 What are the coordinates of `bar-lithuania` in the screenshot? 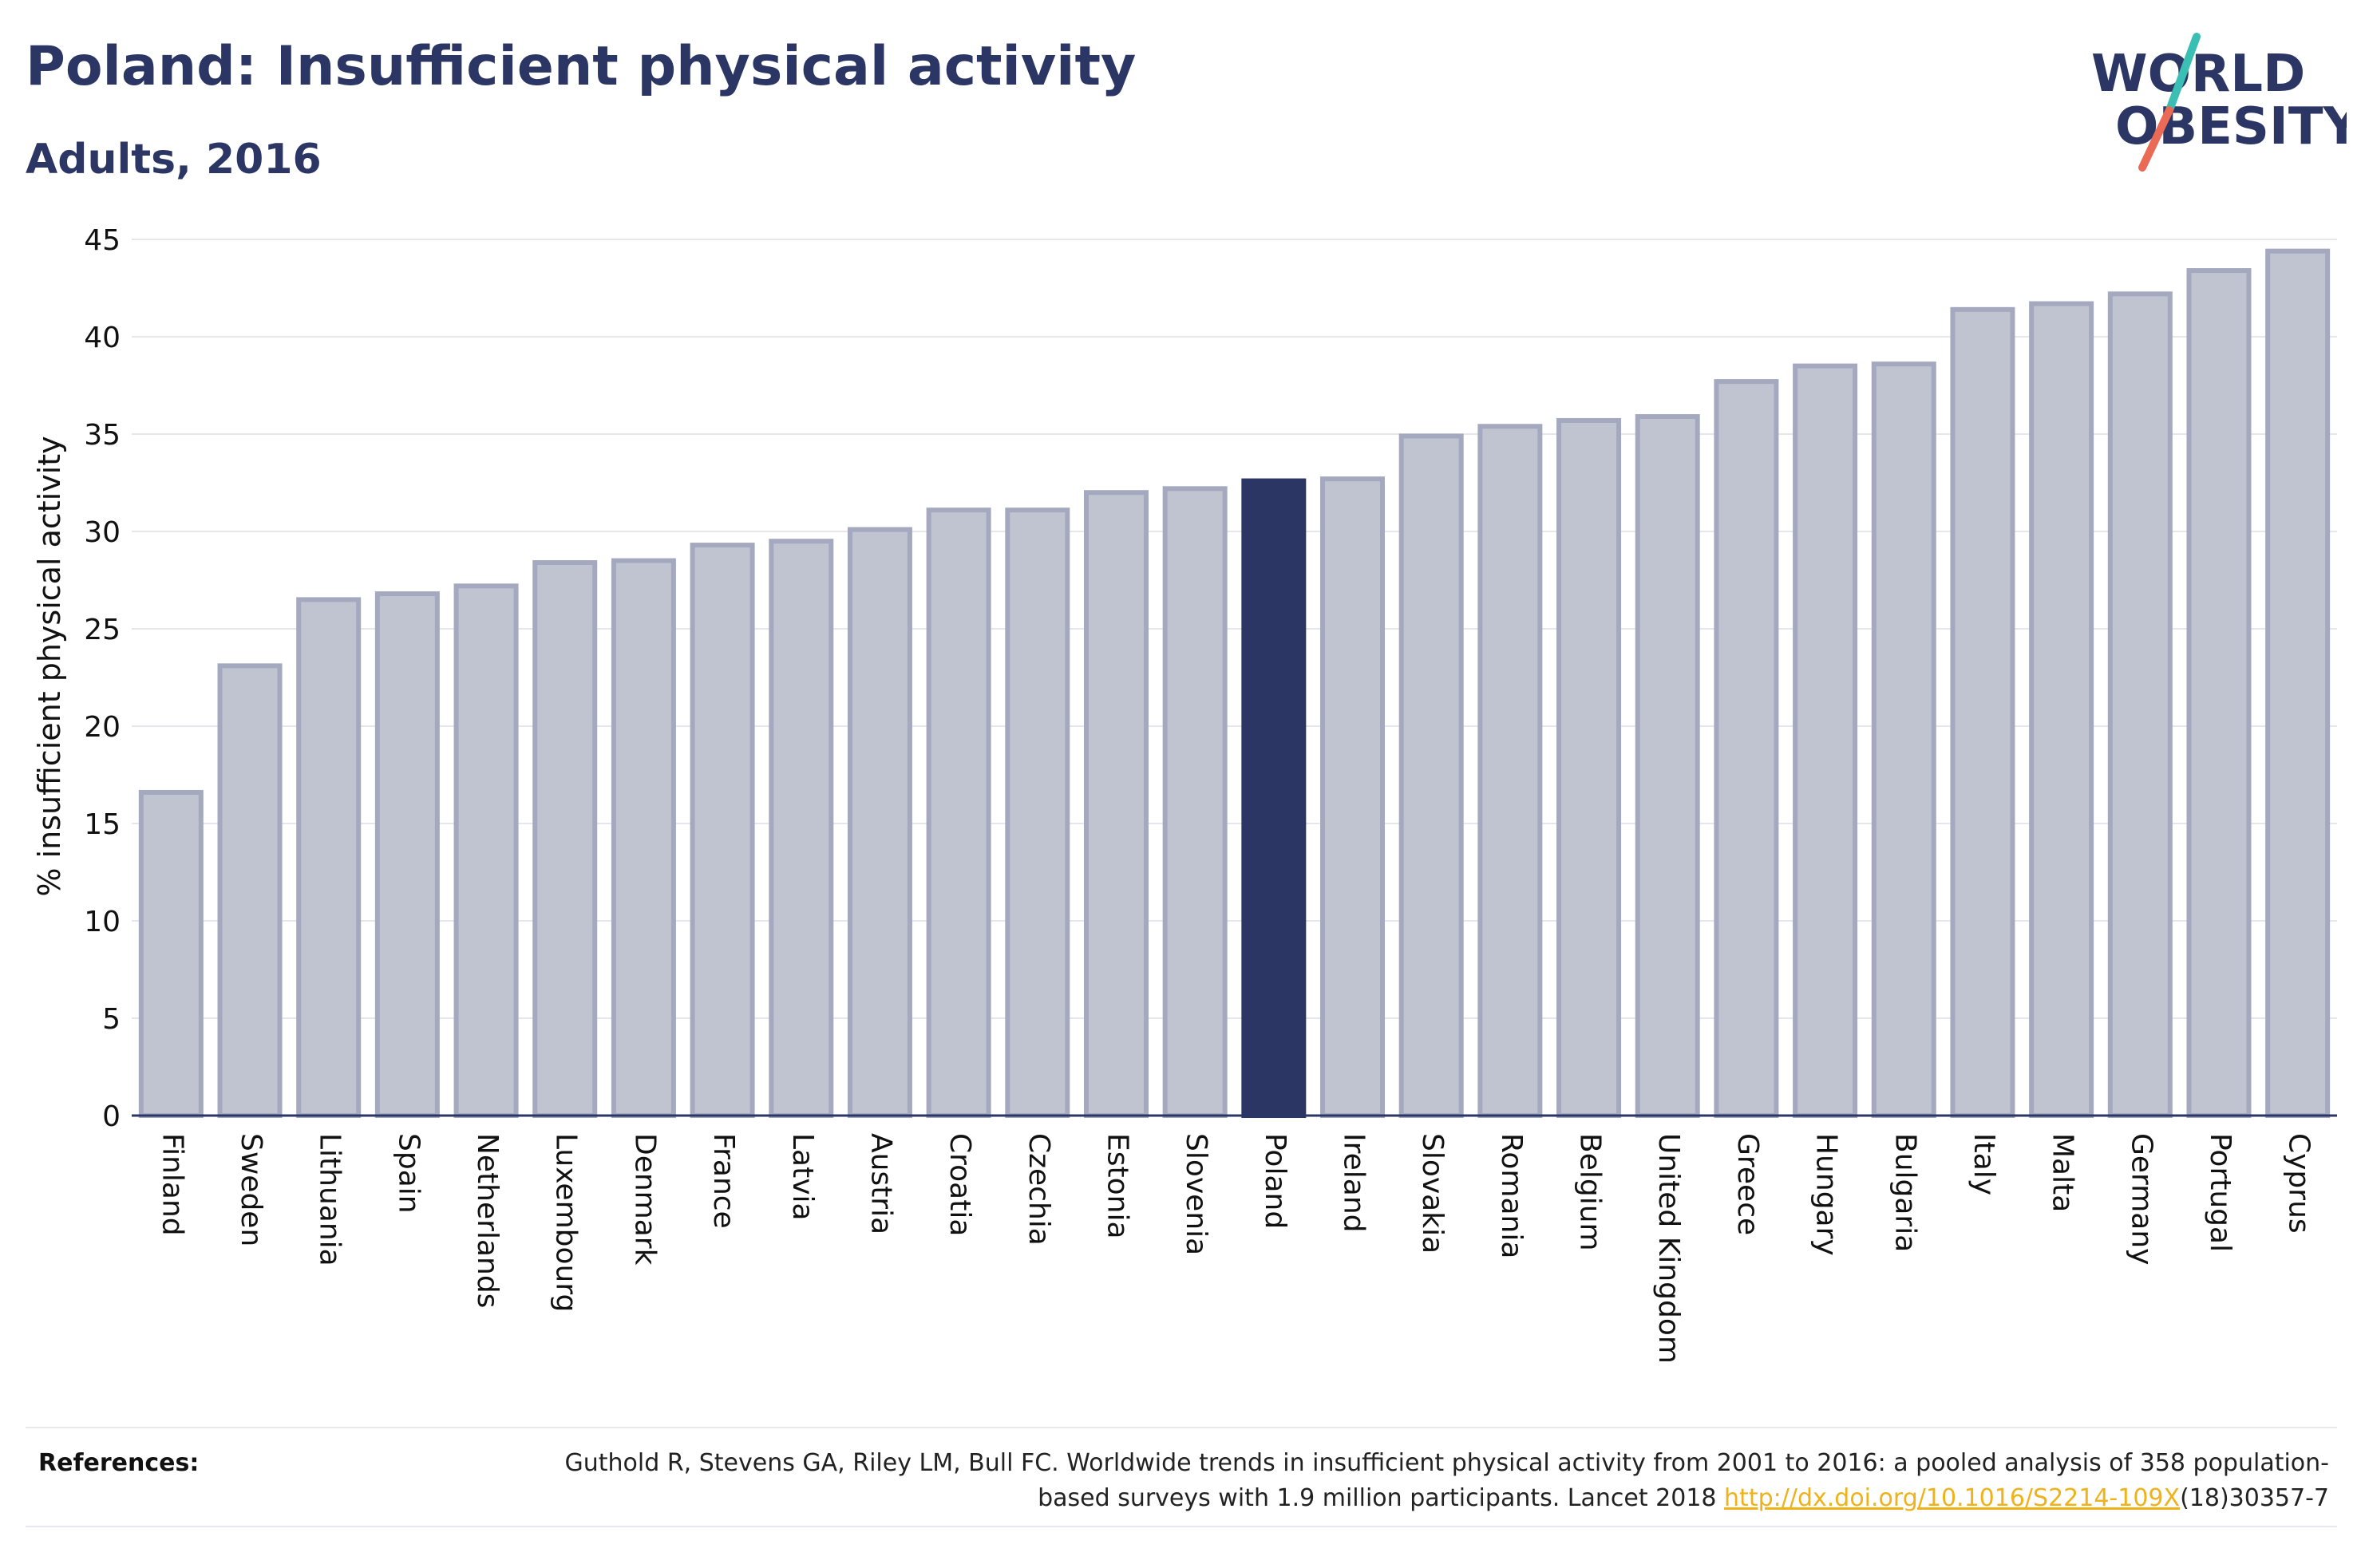 It's located at (329, 857).